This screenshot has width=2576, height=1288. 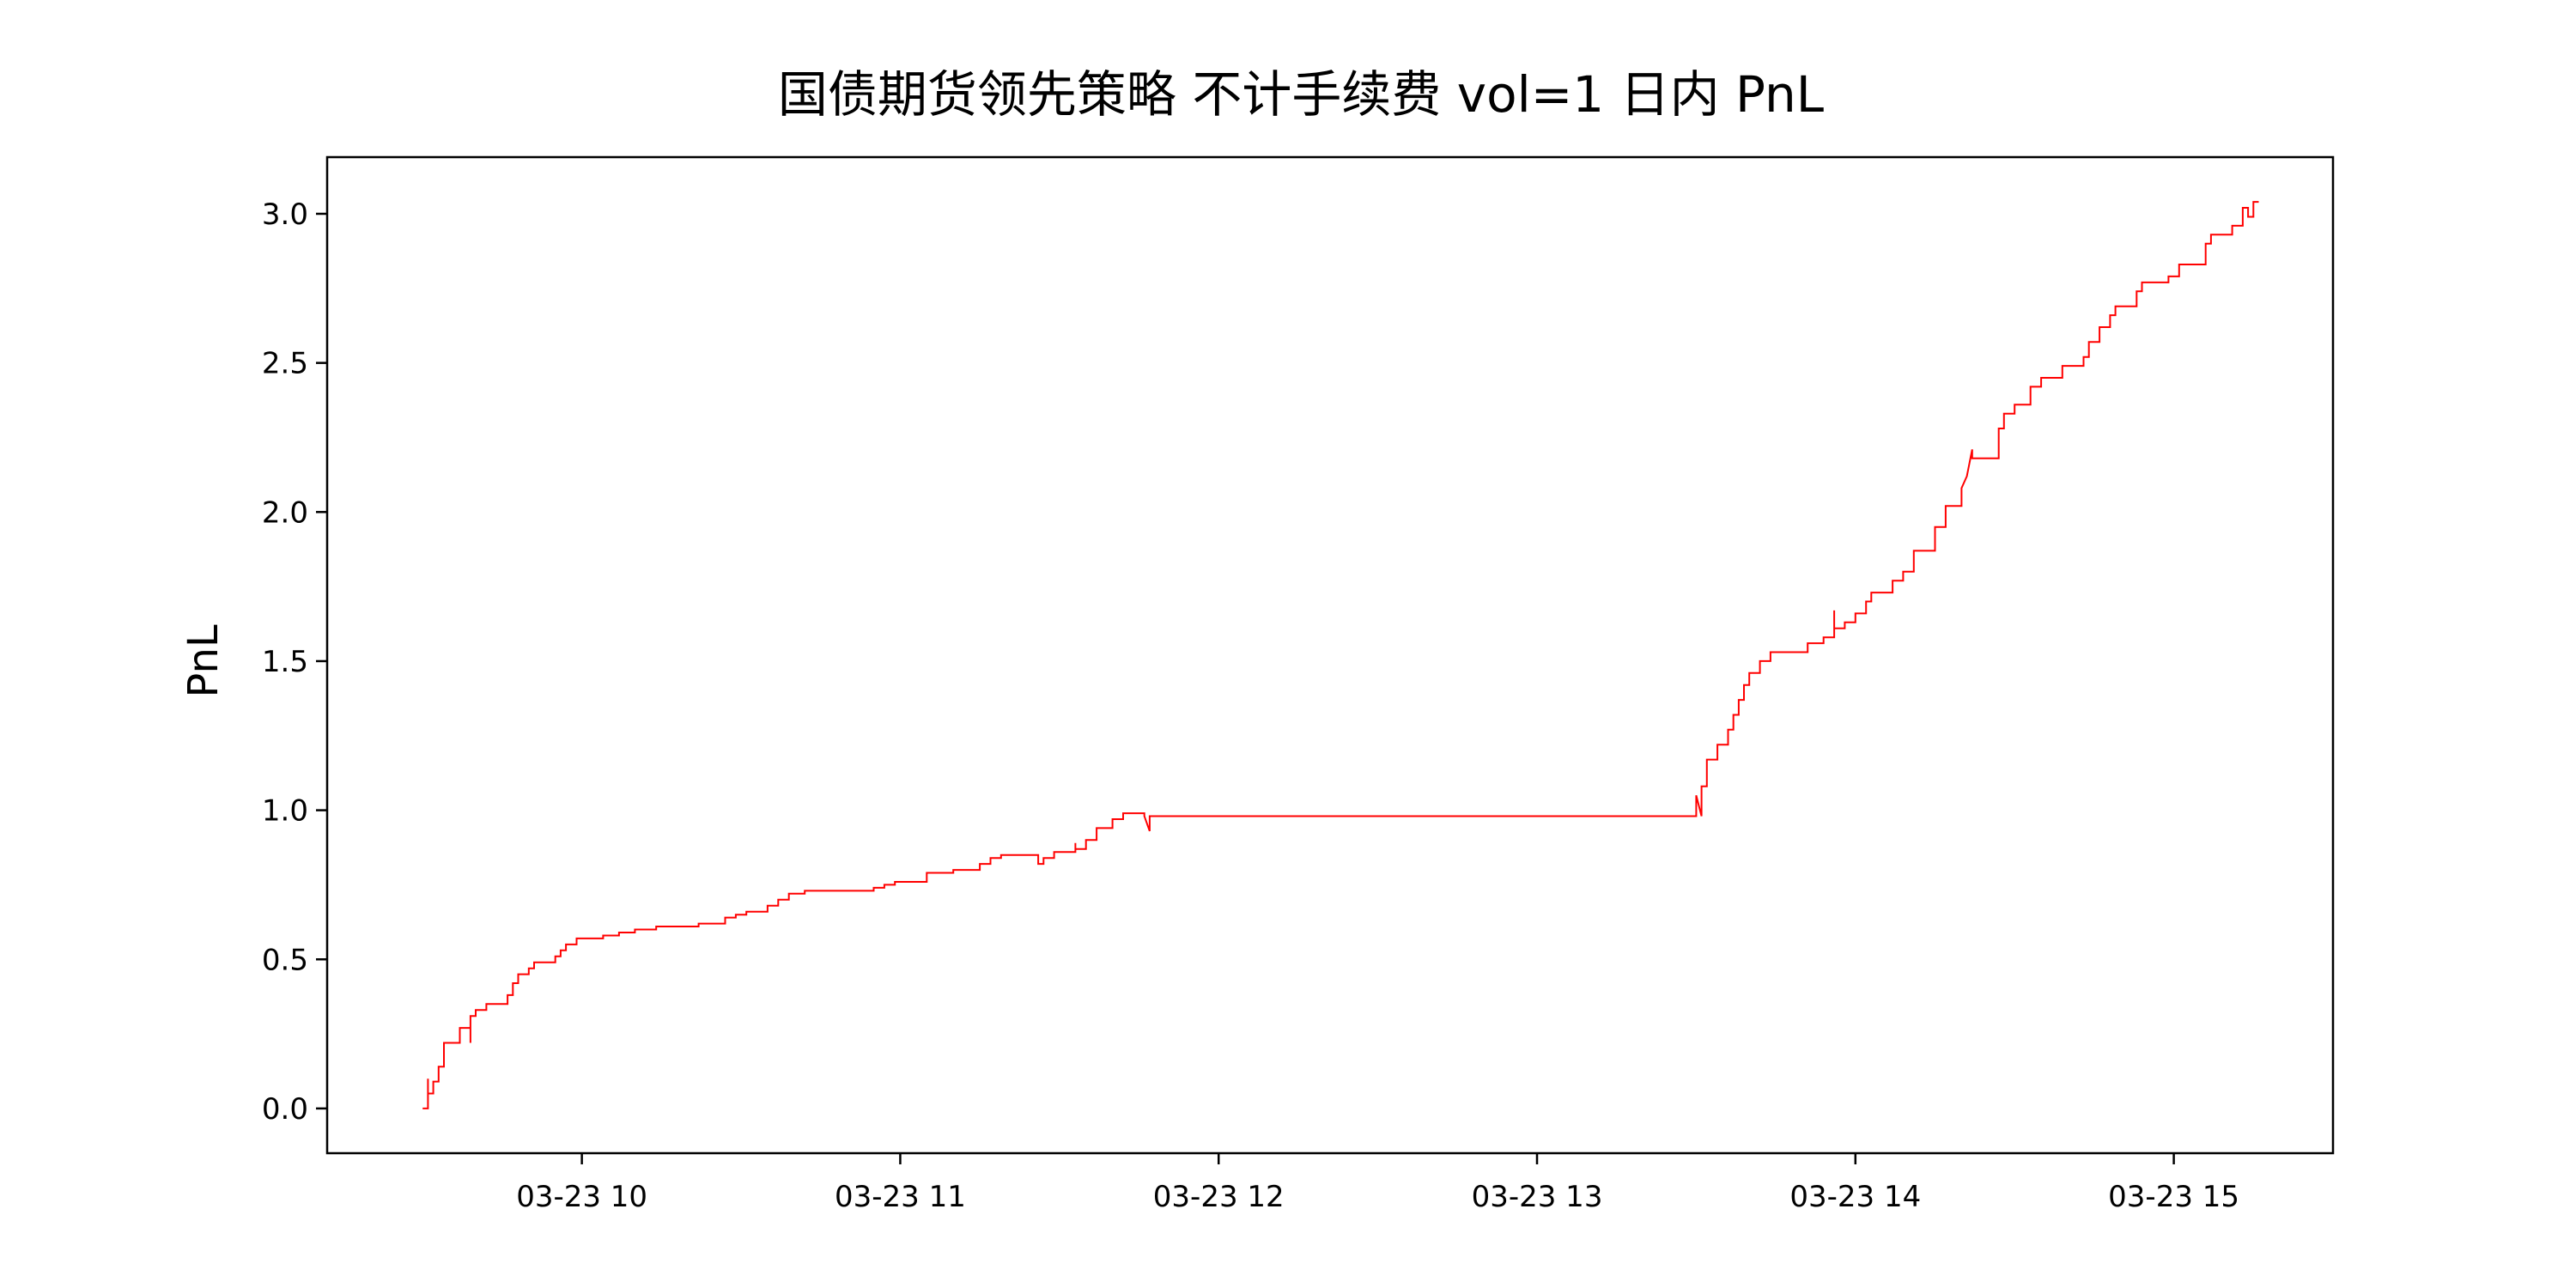 What do you see at coordinates (581, 1197) in the screenshot?
I see `x-tick-label: 03-23 10` at bounding box center [581, 1197].